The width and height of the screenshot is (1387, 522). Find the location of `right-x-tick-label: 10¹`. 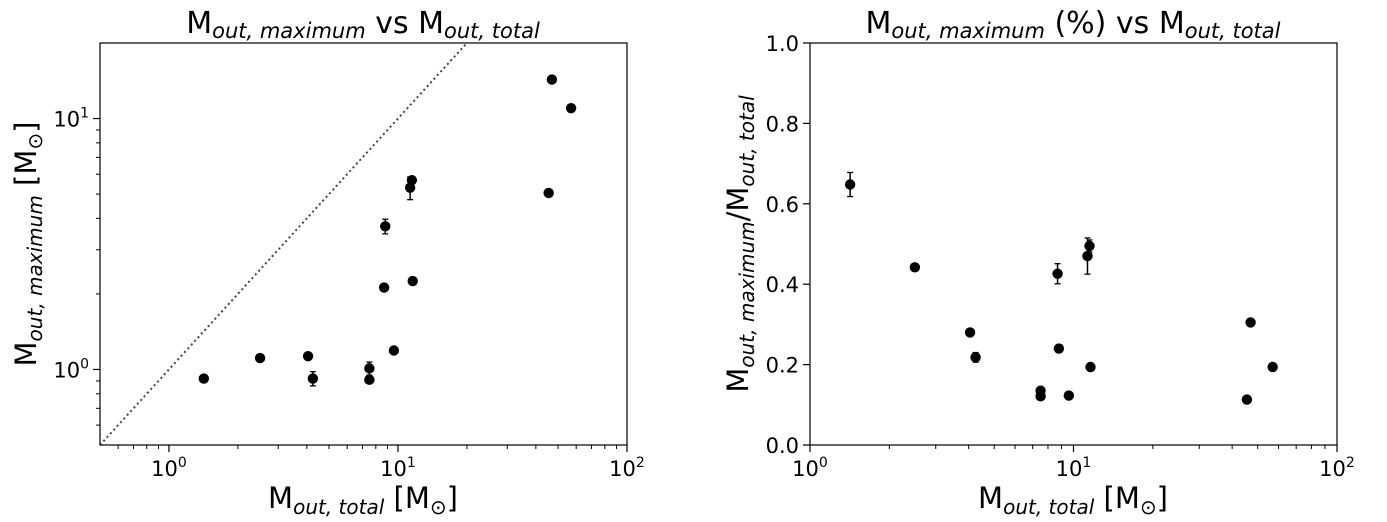

right-x-tick-label: 10¹ is located at coordinates (1074, 468).